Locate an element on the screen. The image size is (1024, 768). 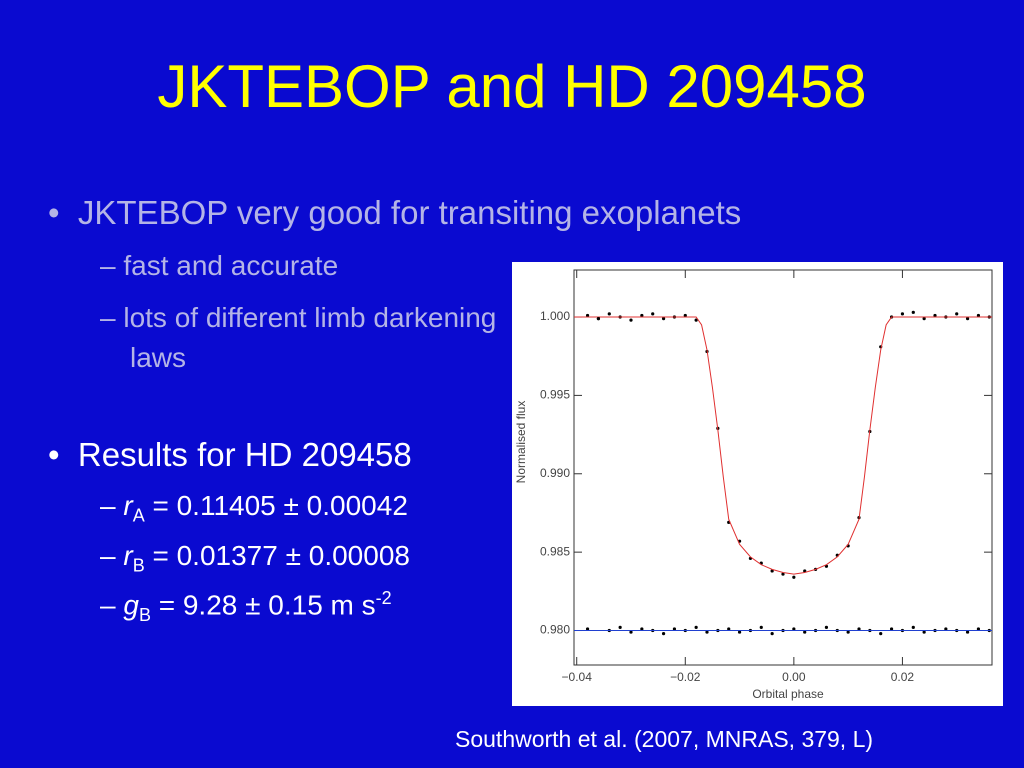
sub-bullet: – rB = 0.01377 ± 0.00008 is located at coordinates (255, 558).